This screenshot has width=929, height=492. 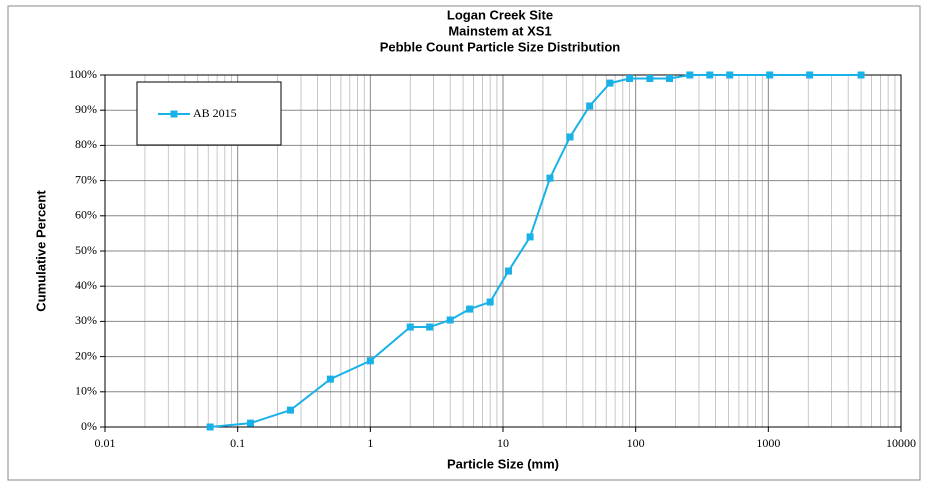 I want to click on y-tick-label: 60%, so click(x=86, y=215).